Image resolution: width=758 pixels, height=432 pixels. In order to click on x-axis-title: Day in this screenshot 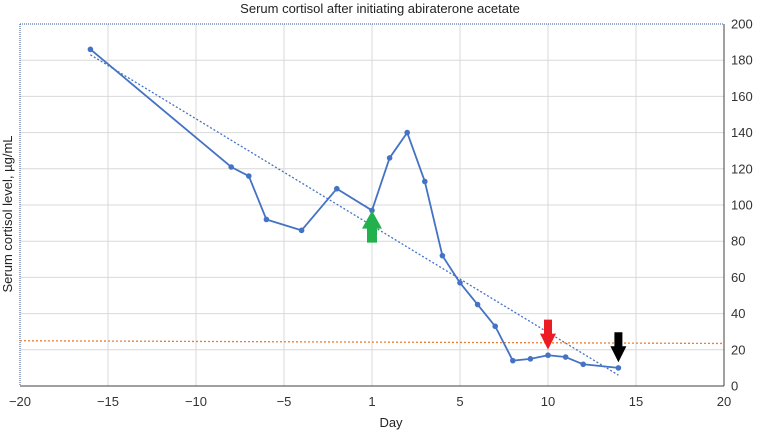, I will do `click(391, 422)`.